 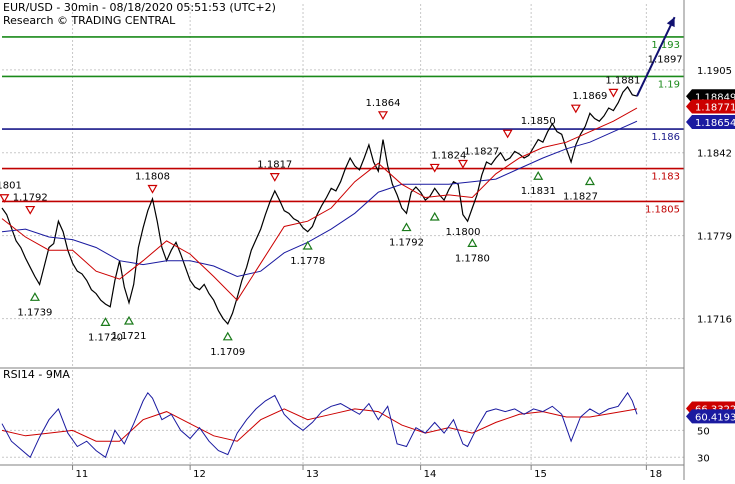 I want to click on swing-label: 1.1778, so click(x=307, y=261).